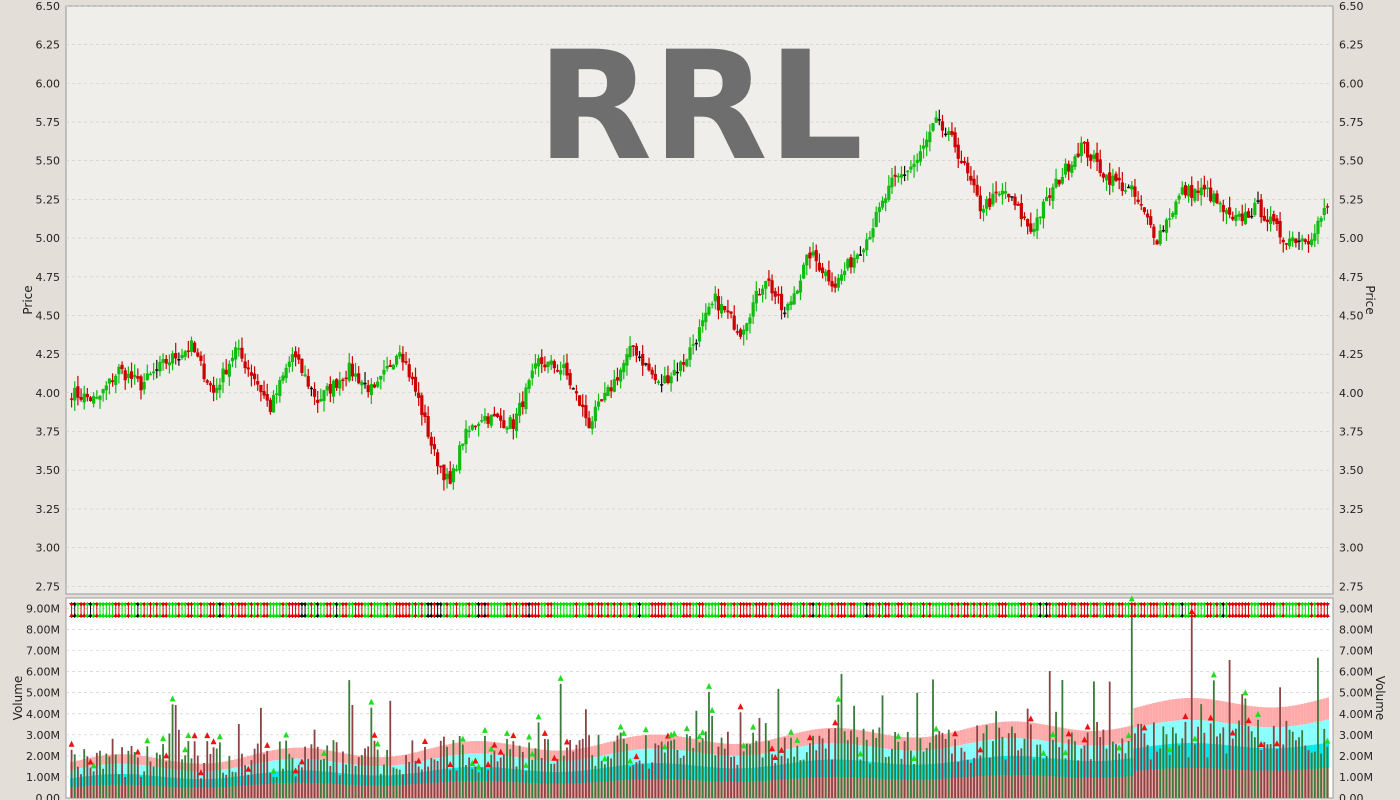 Image resolution: width=1400 pixels, height=800 pixels. What do you see at coordinates (48, 393) in the screenshot?
I see `price-tick-left: 4.00` at bounding box center [48, 393].